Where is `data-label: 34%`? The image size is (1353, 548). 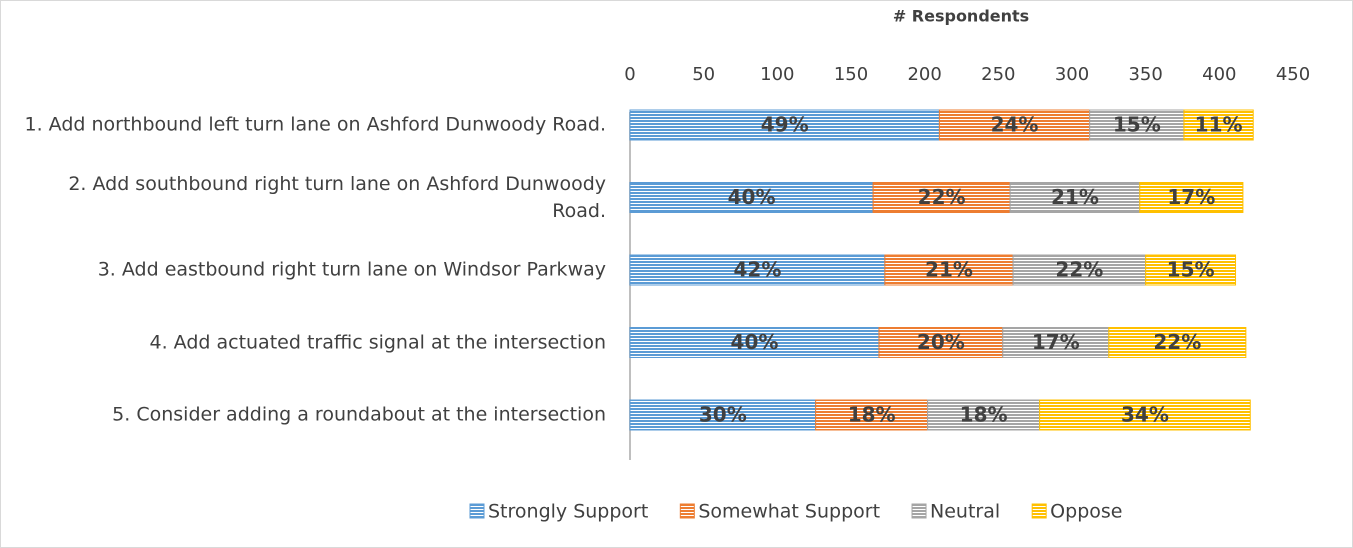
data-label: 34% is located at coordinates (1145, 415).